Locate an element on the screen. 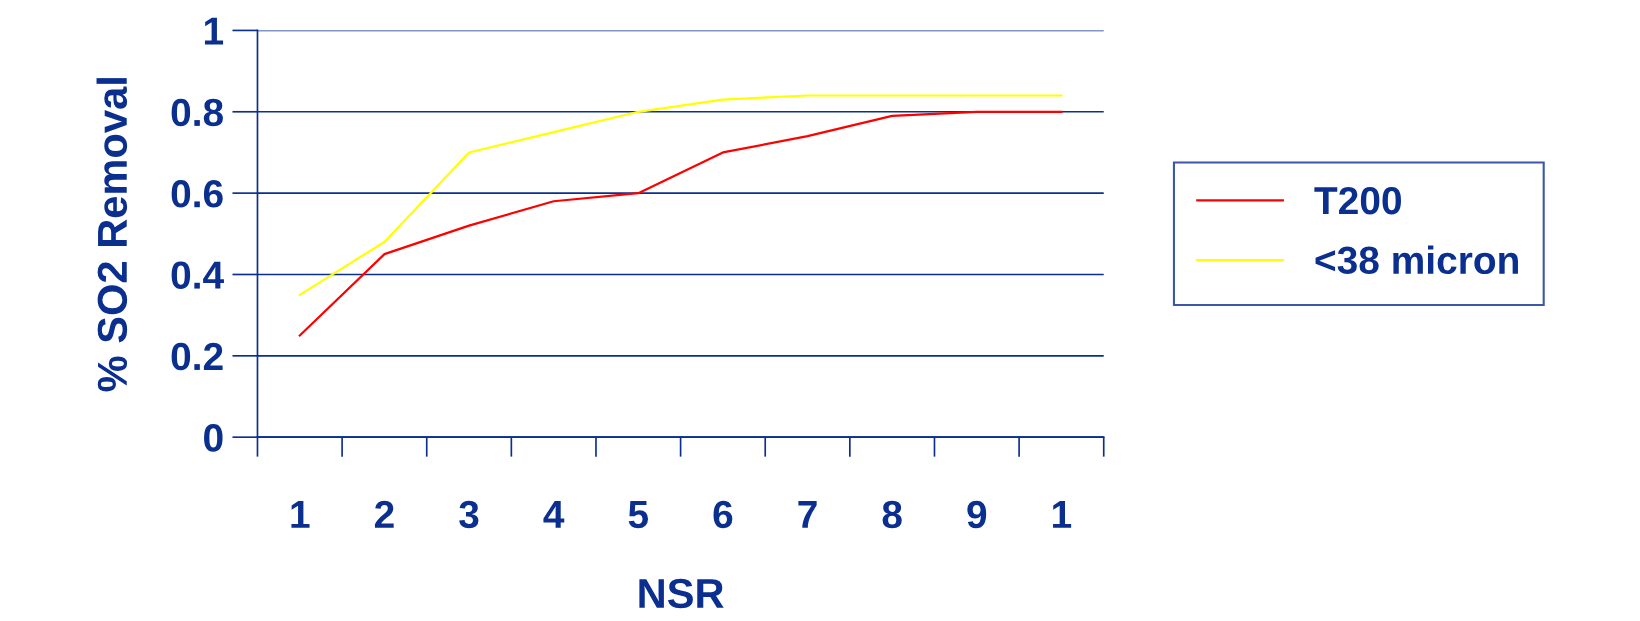 This screenshot has width=1640, height=621. y-axis-title: % SO2 Removal is located at coordinates (112, 235).